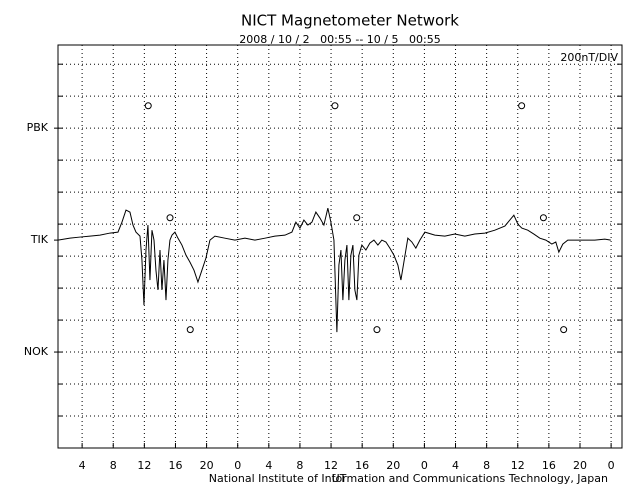 The image size is (640, 500). I want to click on y-tick-label: PBK, so click(38, 127).